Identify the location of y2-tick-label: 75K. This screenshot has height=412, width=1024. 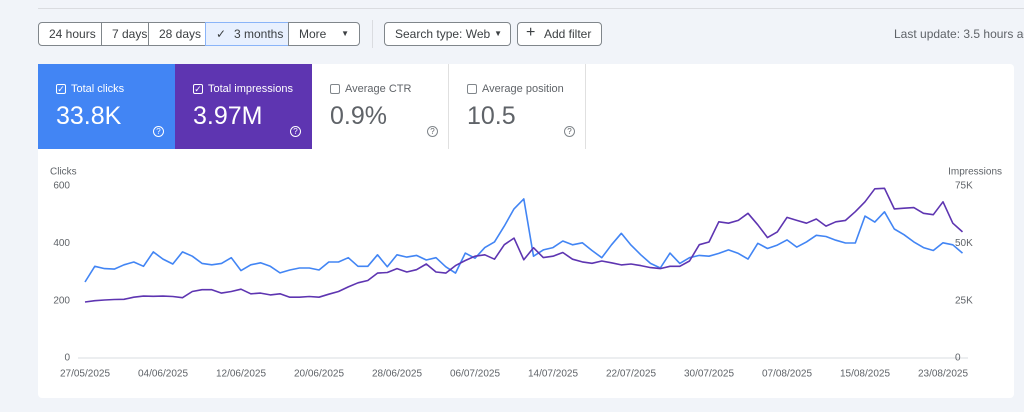
(964, 186).